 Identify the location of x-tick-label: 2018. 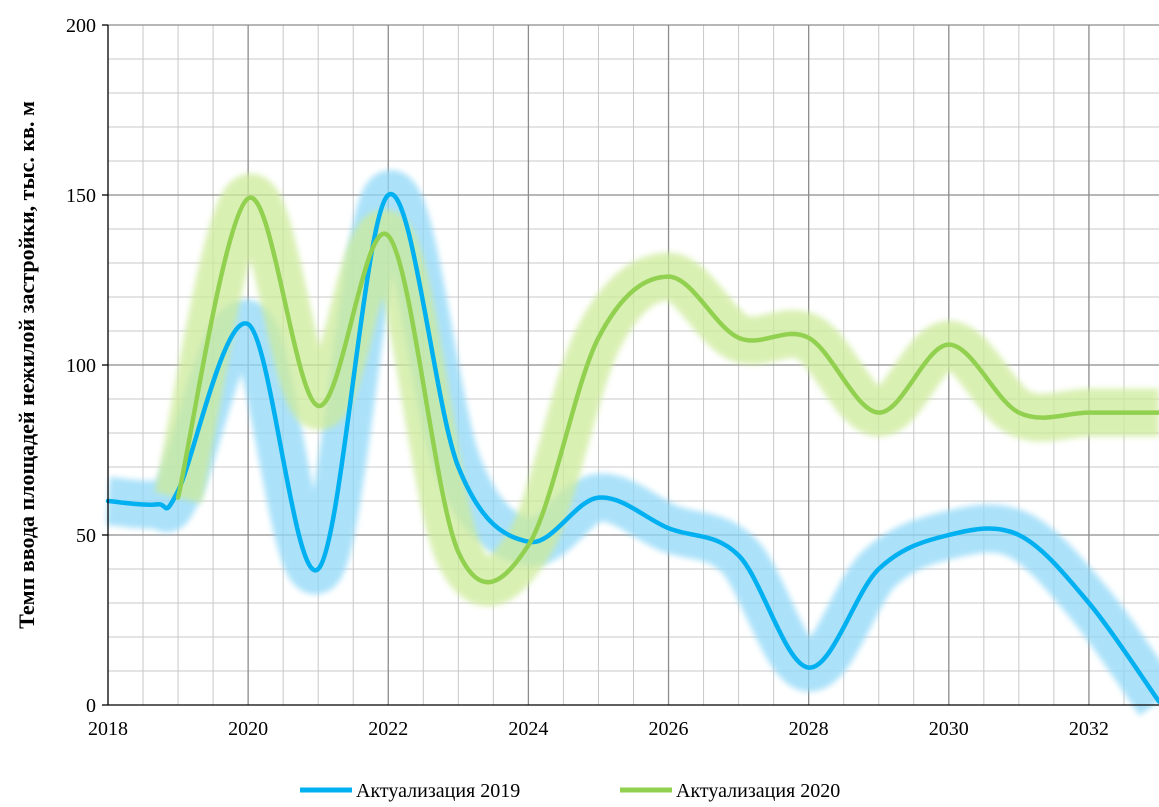
(108, 729).